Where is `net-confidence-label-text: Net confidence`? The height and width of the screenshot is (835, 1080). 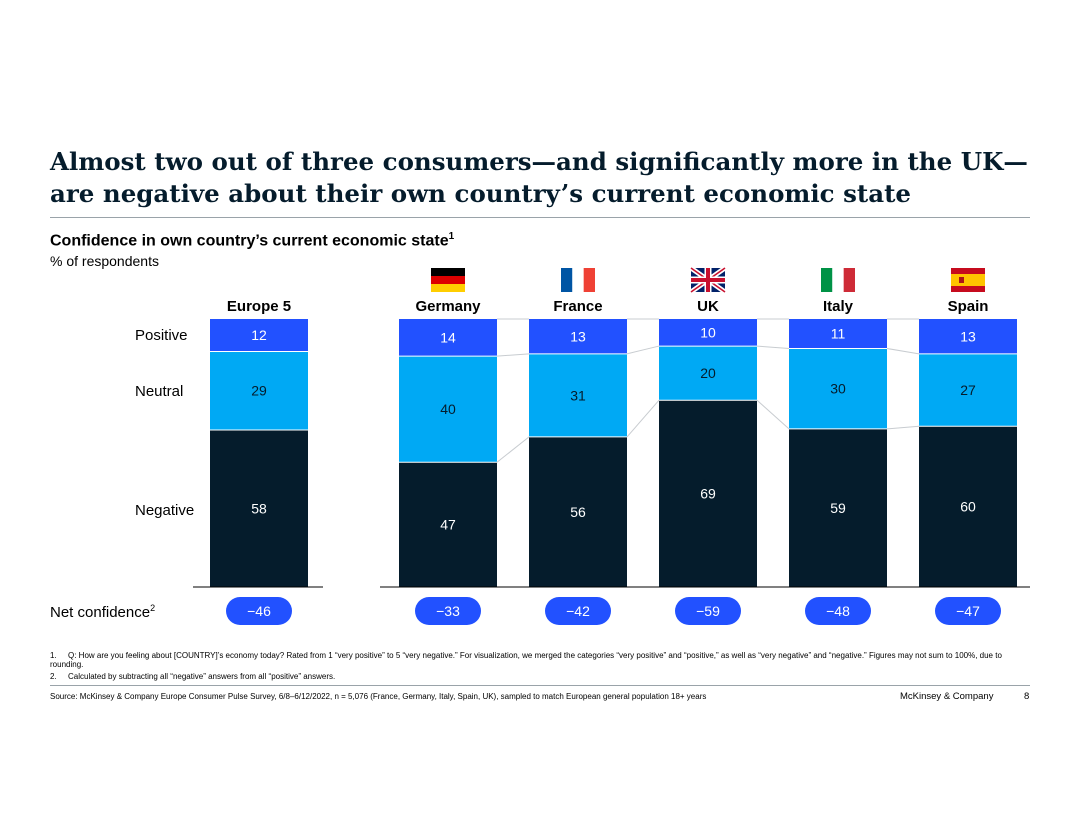 net-confidence-label-text: Net confidence is located at coordinates (100, 612).